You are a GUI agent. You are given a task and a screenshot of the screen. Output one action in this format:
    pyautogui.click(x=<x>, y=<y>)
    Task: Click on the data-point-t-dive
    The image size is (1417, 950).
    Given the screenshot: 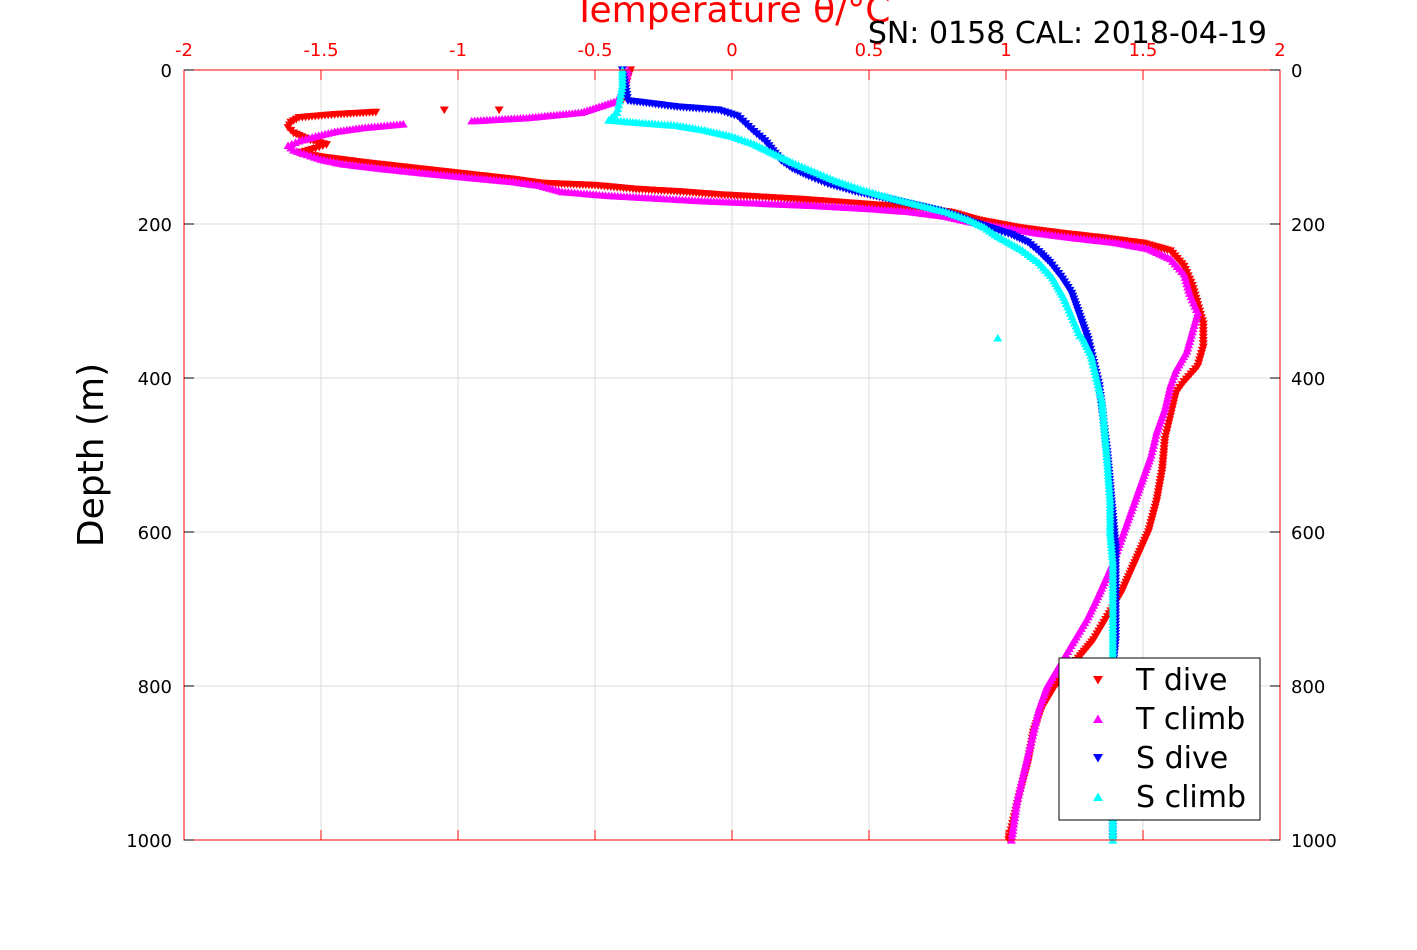 What is the action you would take?
    pyautogui.click(x=499, y=110)
    